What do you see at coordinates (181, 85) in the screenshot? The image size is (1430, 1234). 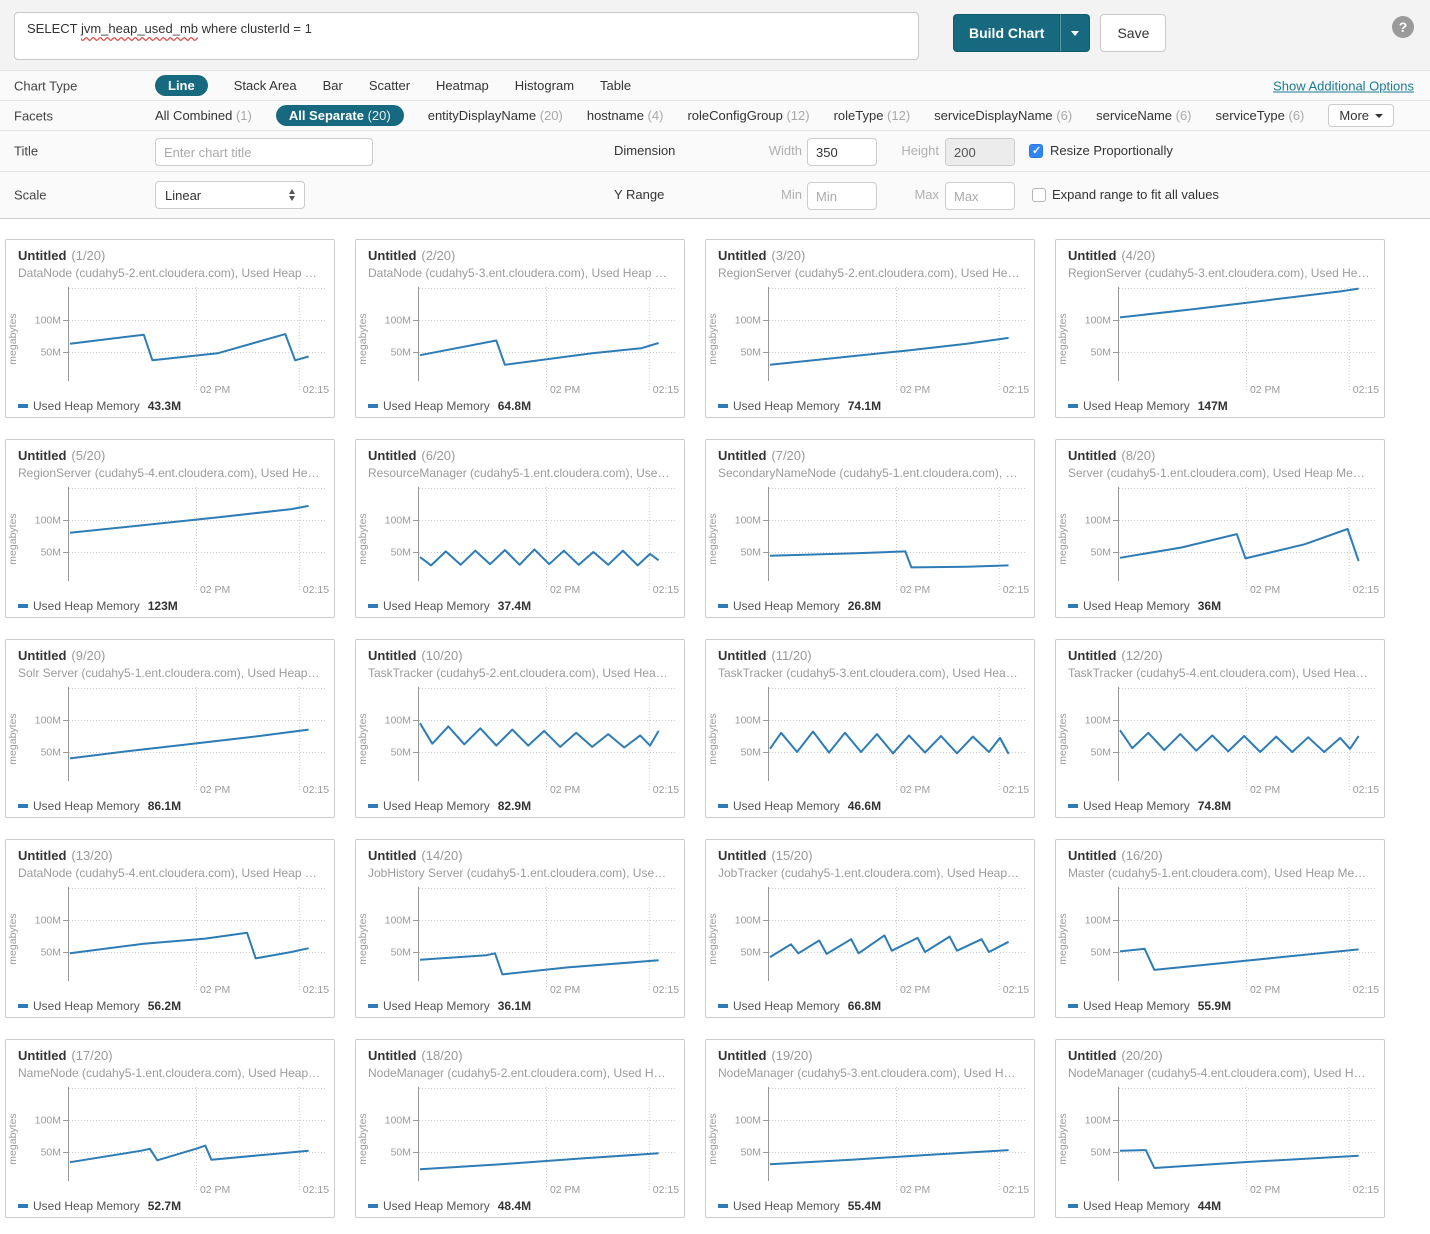 I see `chart-type-option-line: Line` at bounding box center [181, 85].